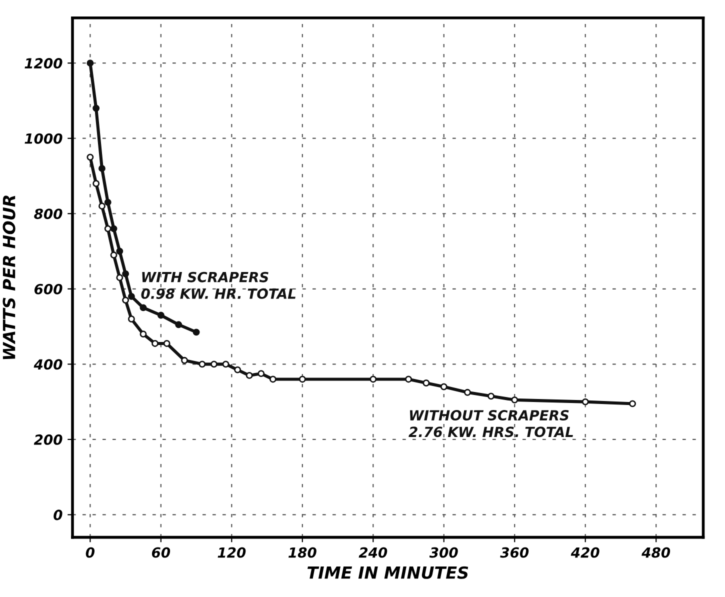 The image size is (725, 597). I want to click on y-tick-label: 600, so click(48, 289).